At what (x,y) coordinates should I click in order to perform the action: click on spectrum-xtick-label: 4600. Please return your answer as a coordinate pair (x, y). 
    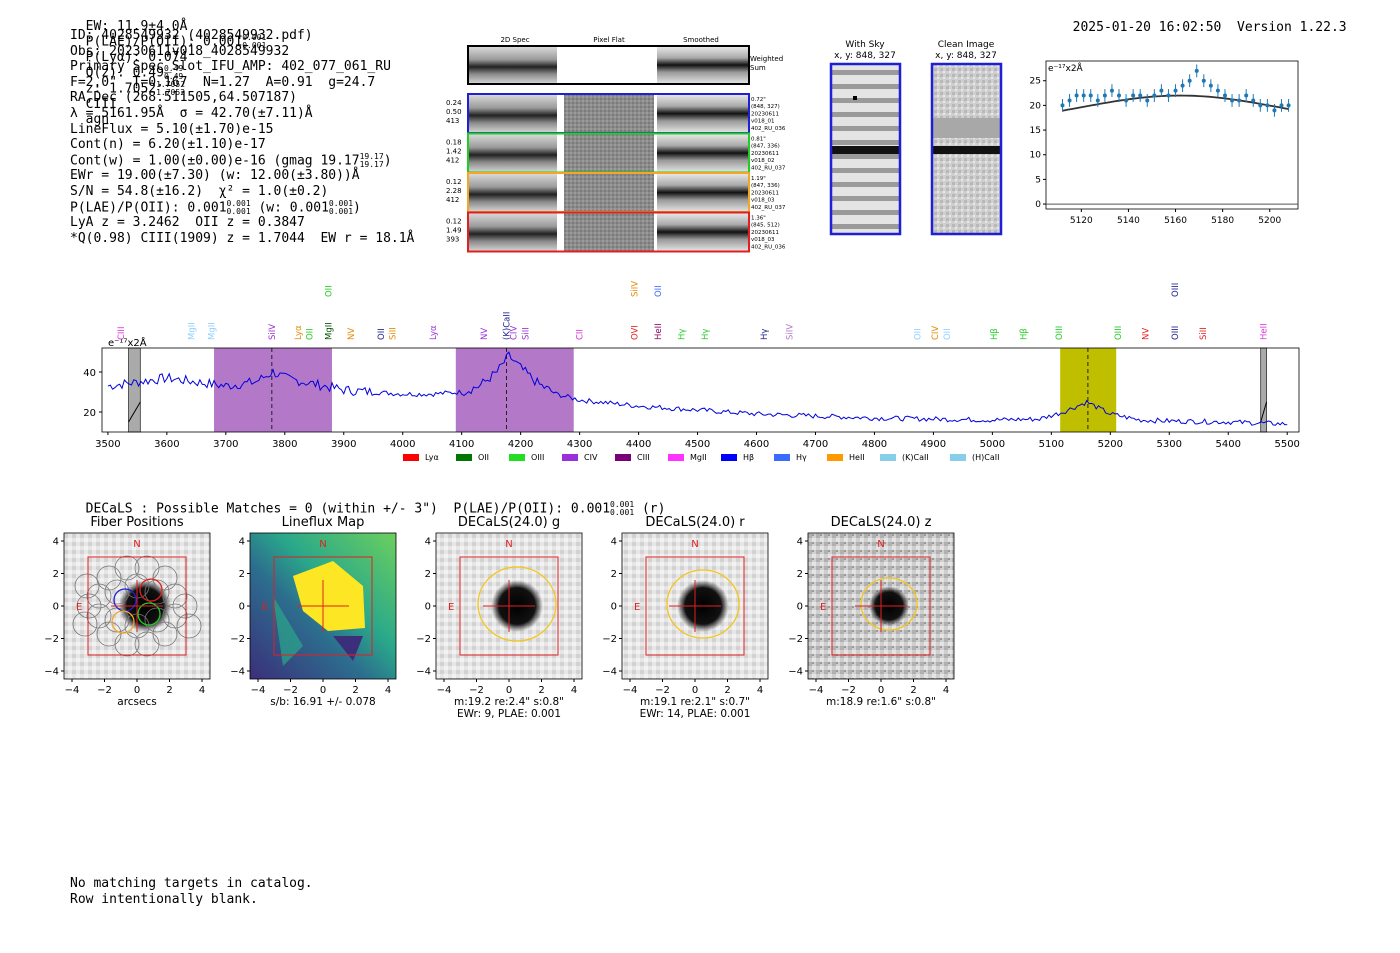
    Looking at the image, I should click on (756, 444).